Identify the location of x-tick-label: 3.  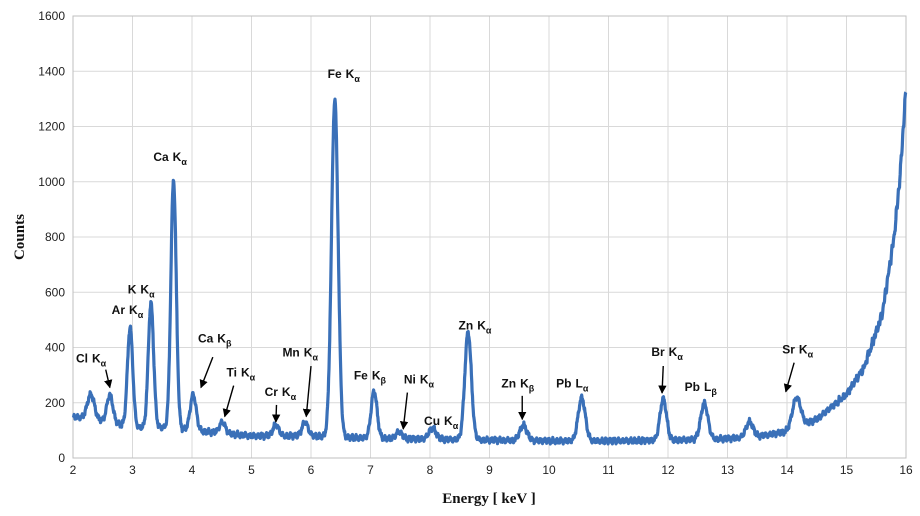
(132, 470).